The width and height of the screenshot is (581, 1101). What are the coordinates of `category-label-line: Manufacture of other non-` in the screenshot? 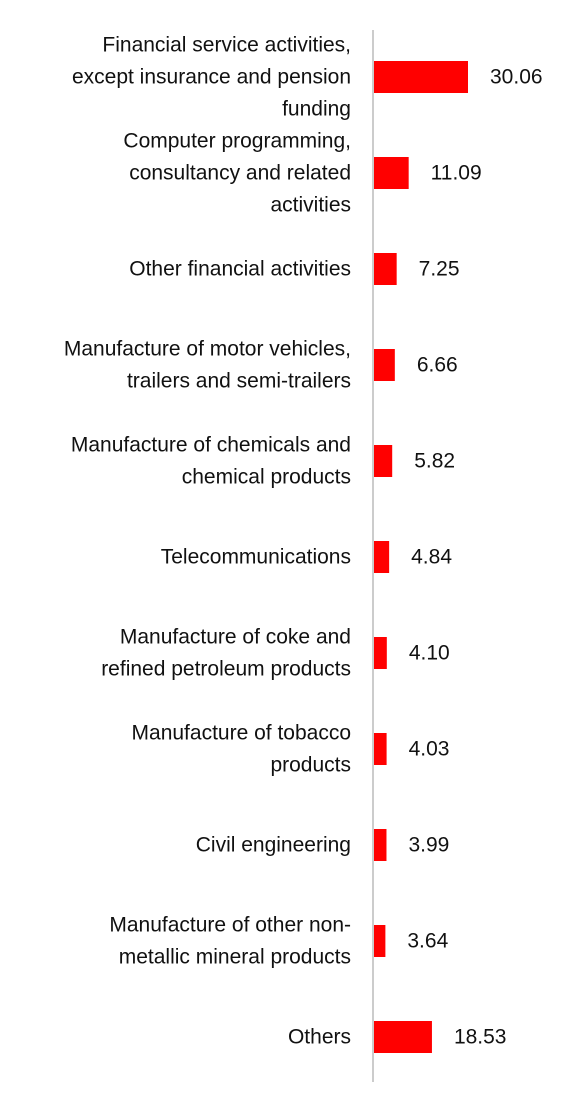 It's located at (230, 925).